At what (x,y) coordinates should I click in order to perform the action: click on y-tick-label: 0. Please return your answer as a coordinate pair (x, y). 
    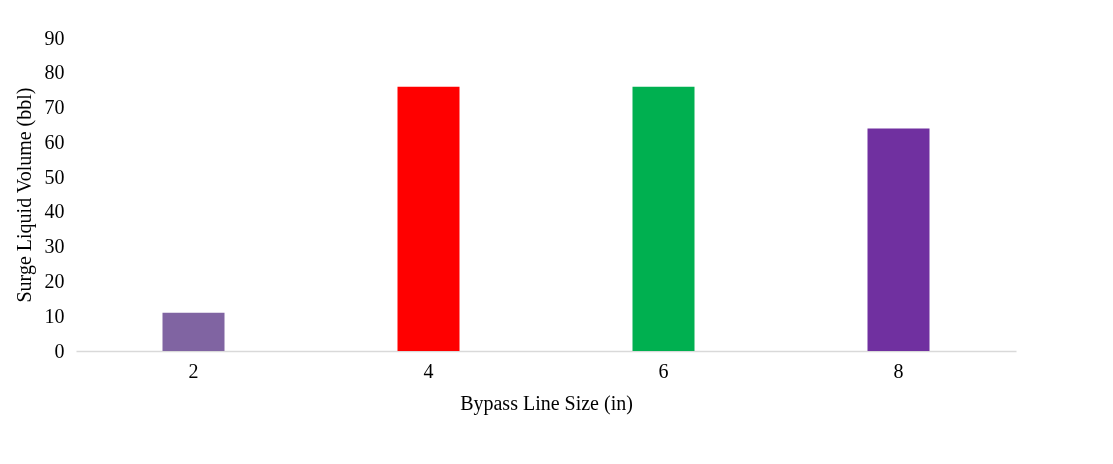
    Looking at the image, I should click on (59, 350).